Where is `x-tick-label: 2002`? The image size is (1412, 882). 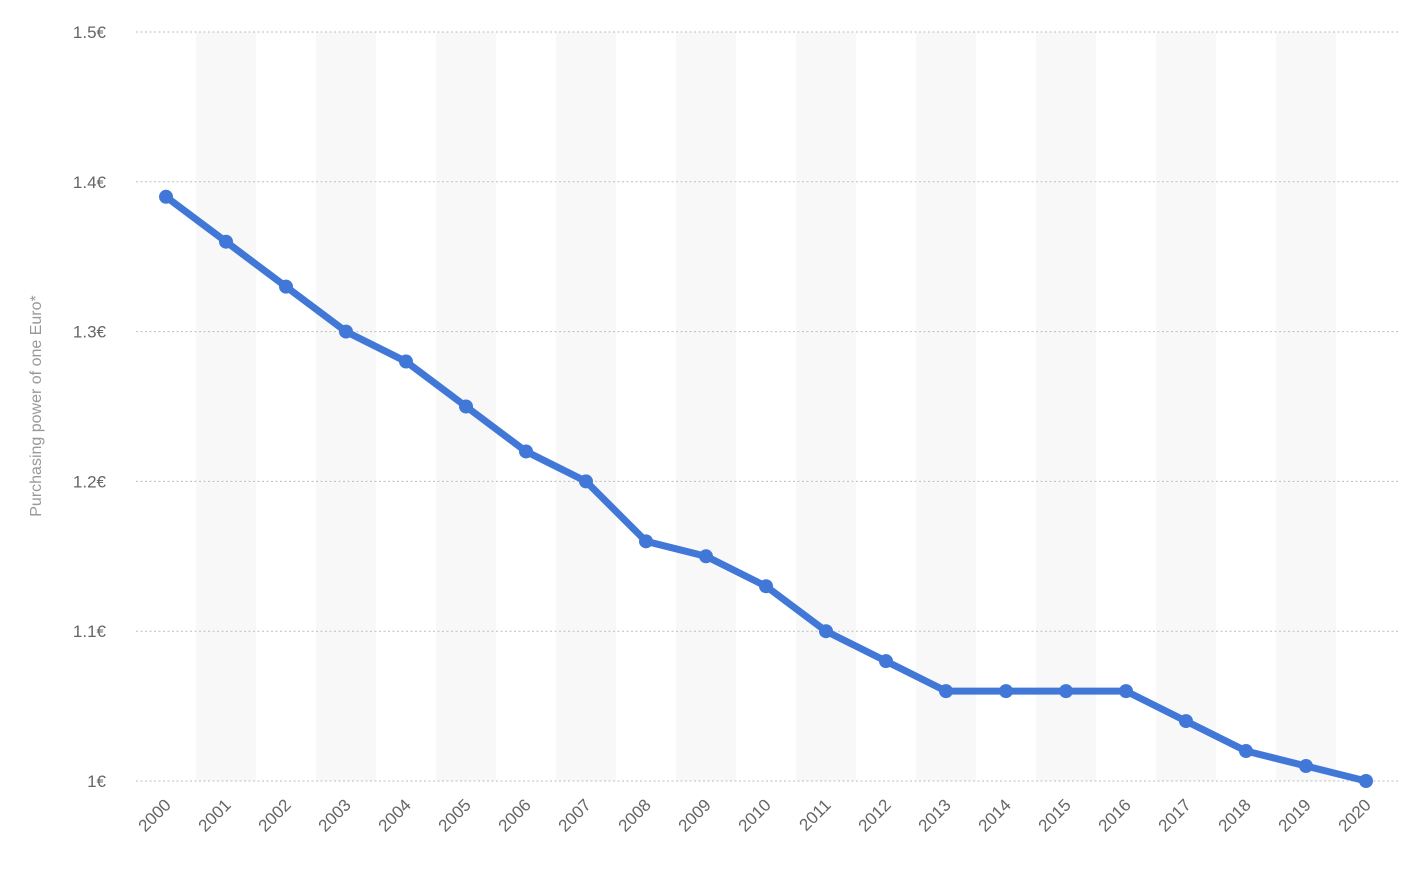 x-tick-label: 2002 is located at coordinates (275, 815).